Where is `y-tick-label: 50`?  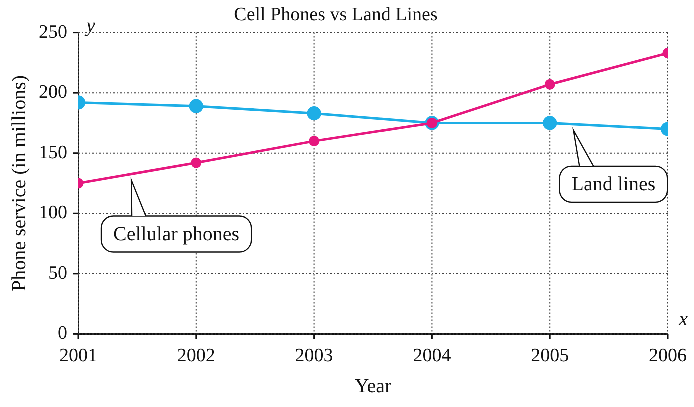 y-tick-label: 50 is located at coordinates (58, 273).